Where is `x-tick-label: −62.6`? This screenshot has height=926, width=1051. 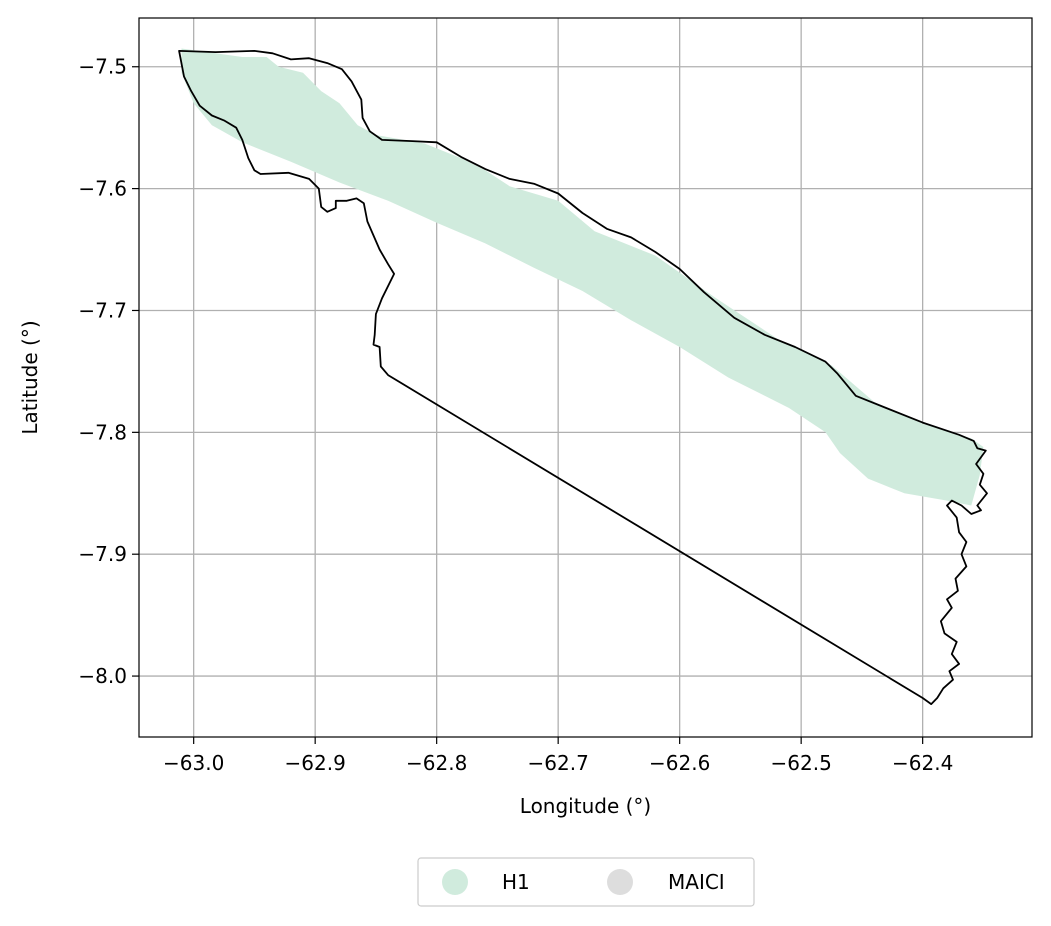
x-tick-label: −62.6 is located at coordinates (679, 763).